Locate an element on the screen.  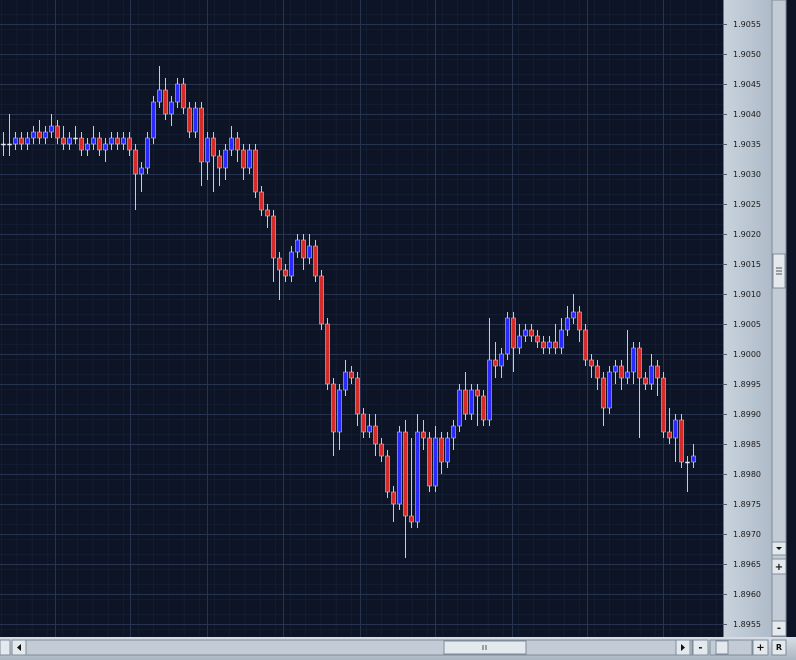
y-tick-label: 1.8990 is located at coordinates (747, 414).